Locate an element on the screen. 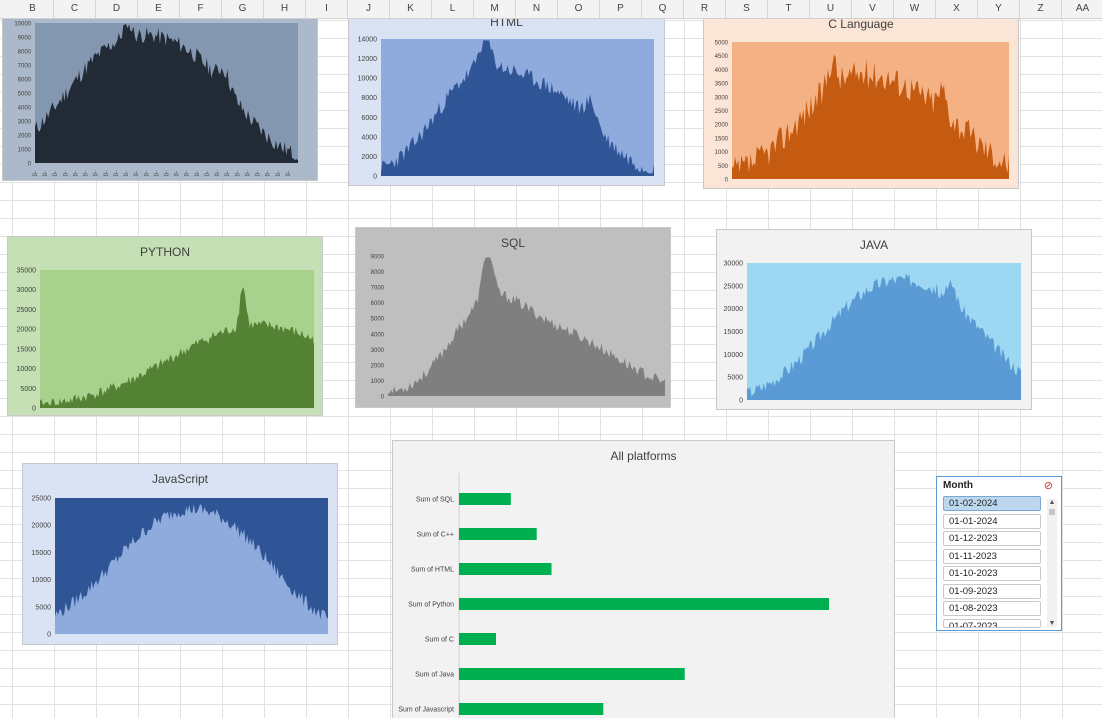 The height and width of the screenshot is (718, 1102). chart-sql: SQL 0 1000 2000 3000 4000 5000 6000 7000 8000 9000 is located at coordinates (513, 317).